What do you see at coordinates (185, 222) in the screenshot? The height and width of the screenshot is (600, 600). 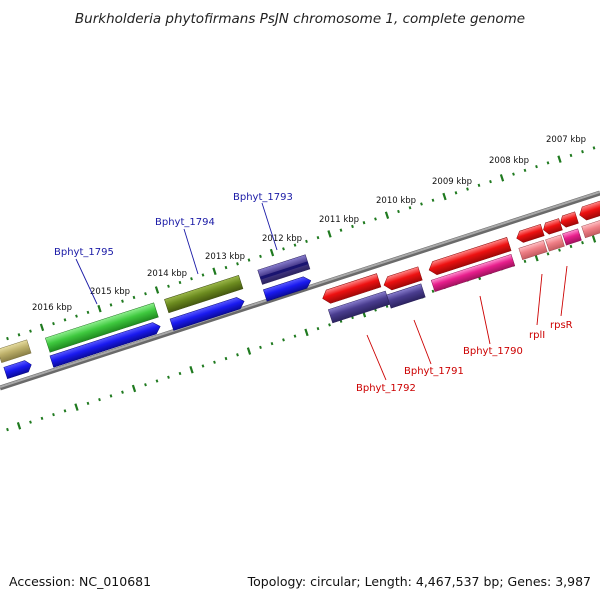 I see `gene-label-bphyt-1794: Bphyt_1794` at bounding box center [185, 222].